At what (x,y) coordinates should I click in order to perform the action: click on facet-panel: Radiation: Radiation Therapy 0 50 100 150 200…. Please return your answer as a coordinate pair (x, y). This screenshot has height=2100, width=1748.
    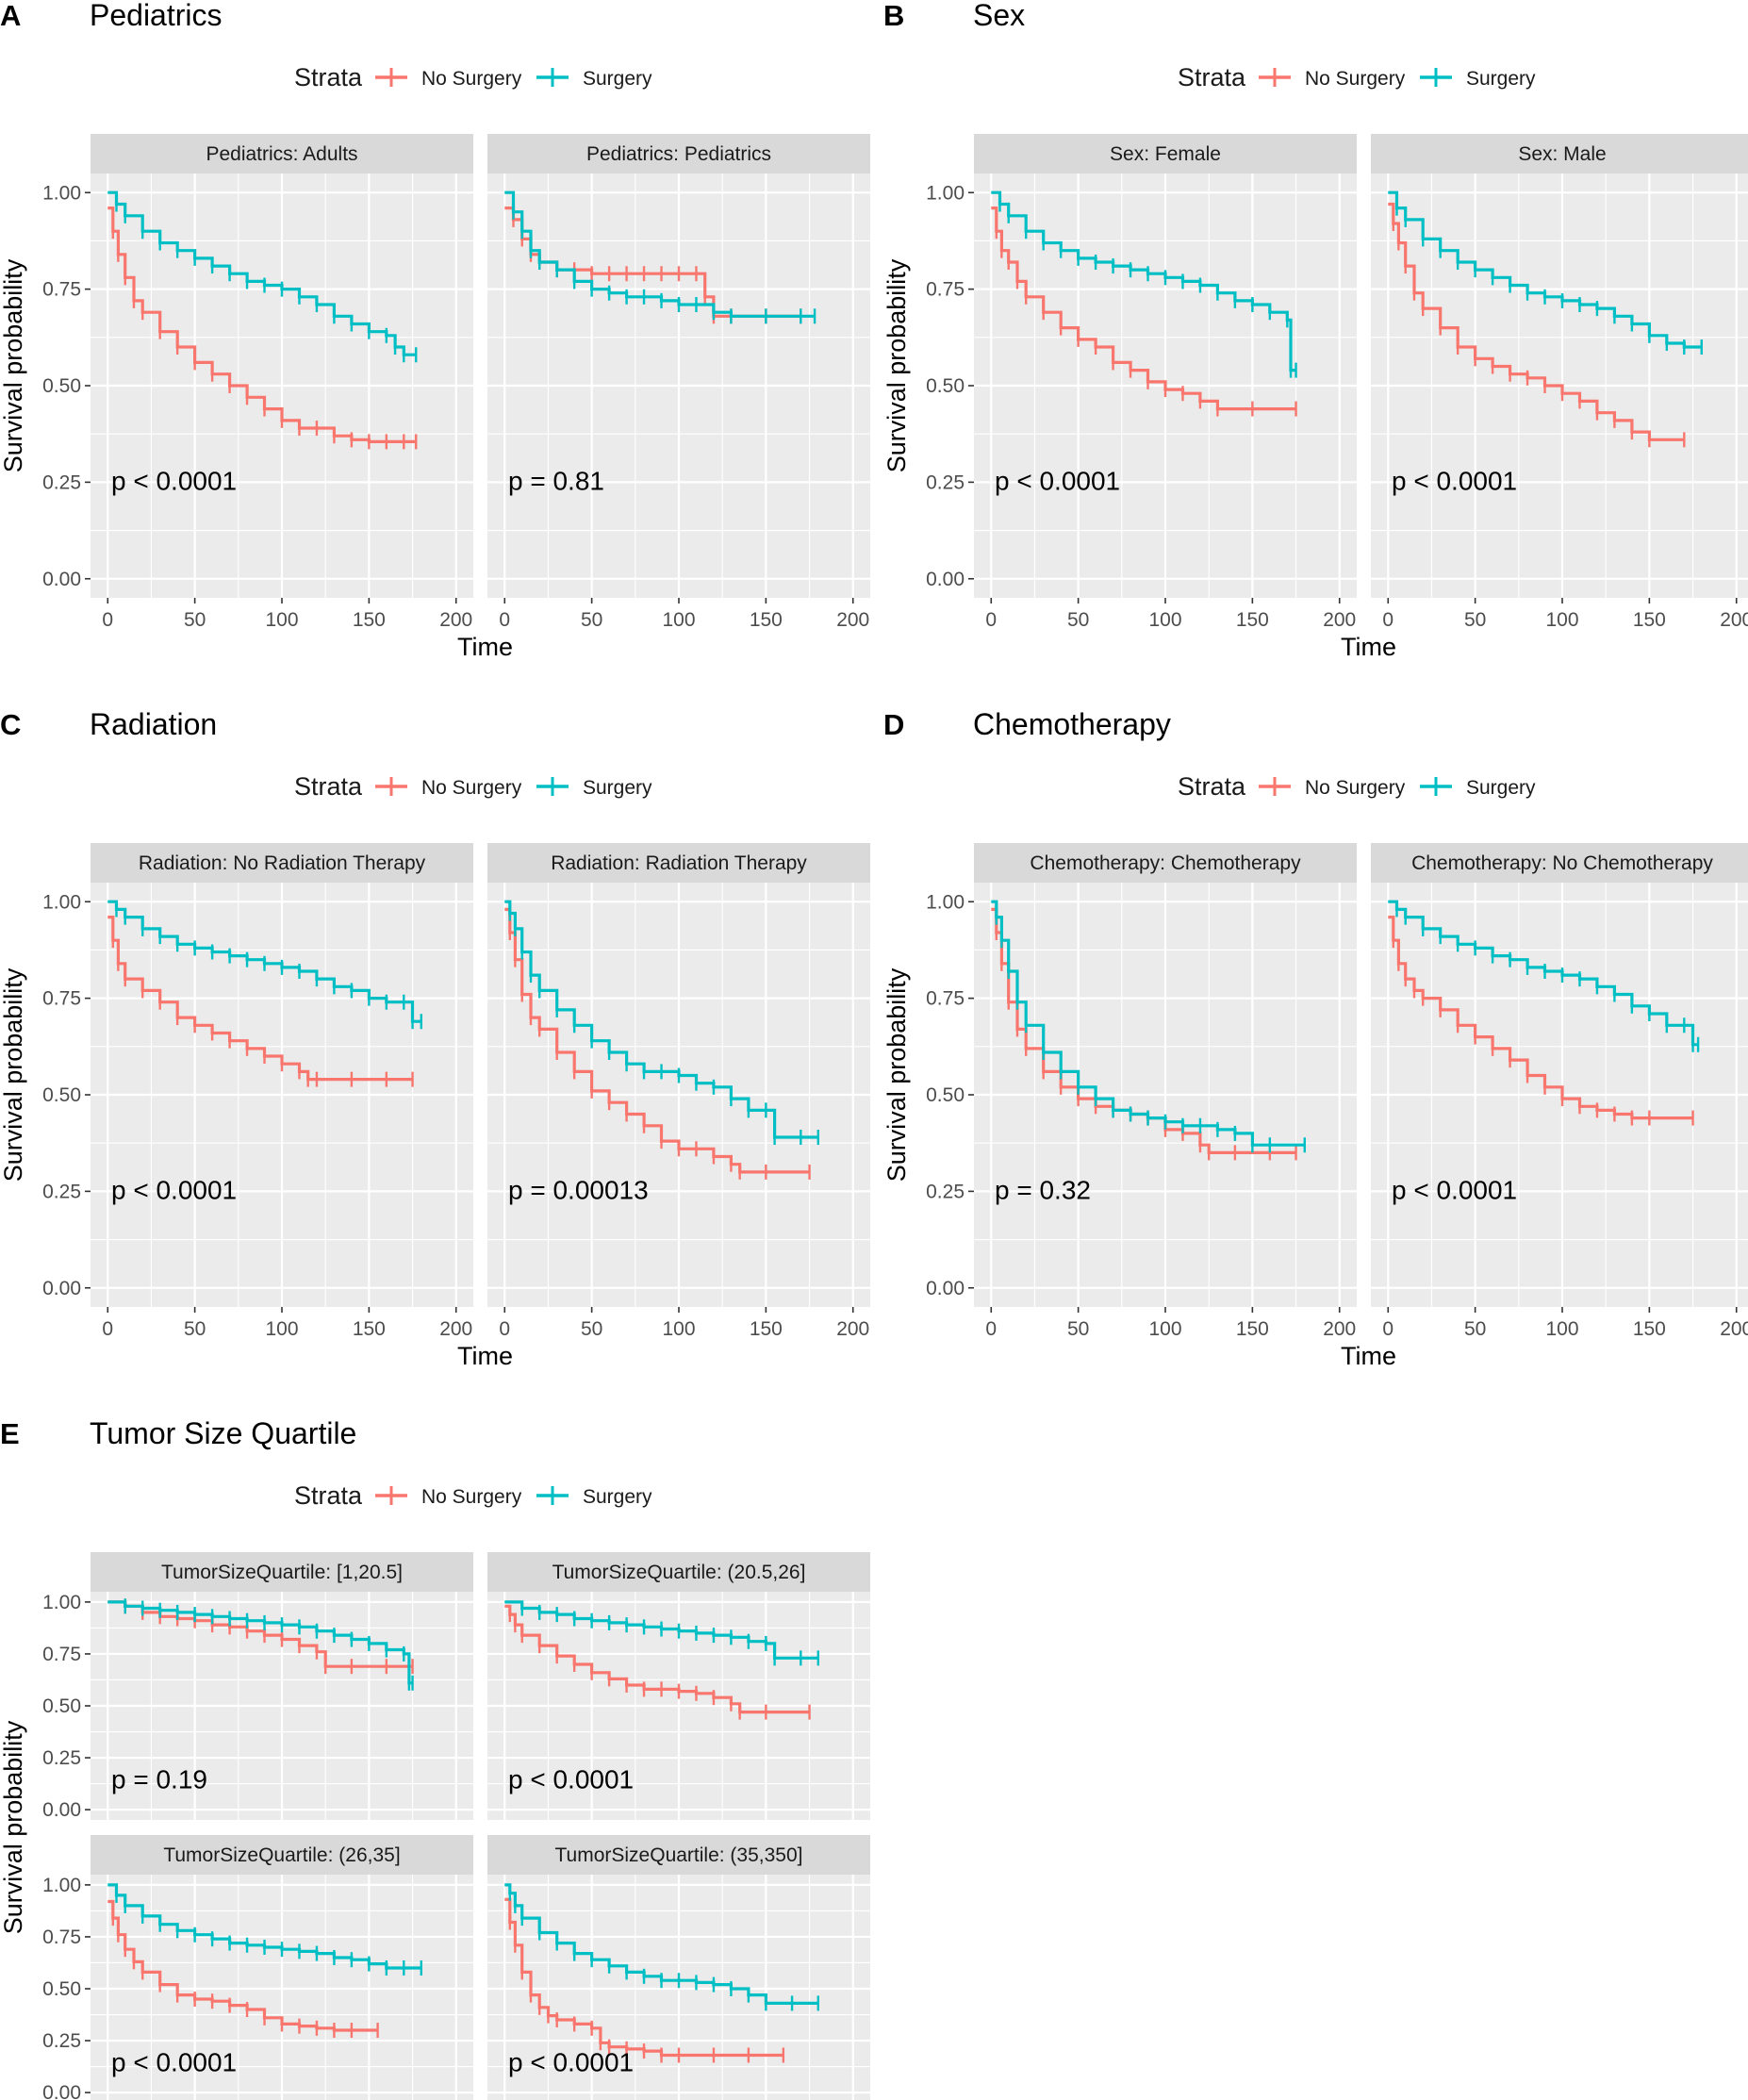
    Looking at the image, I should click on (679, 1091).